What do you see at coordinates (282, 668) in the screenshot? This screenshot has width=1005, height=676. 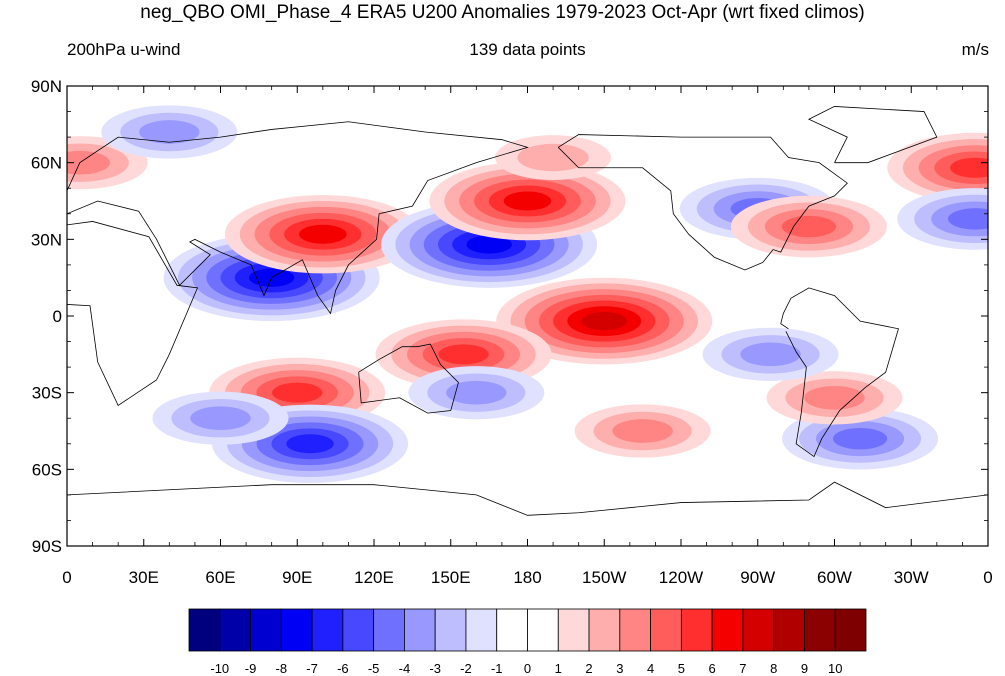 I see `colorbar-label: -8` at bounding box center [282, 668].